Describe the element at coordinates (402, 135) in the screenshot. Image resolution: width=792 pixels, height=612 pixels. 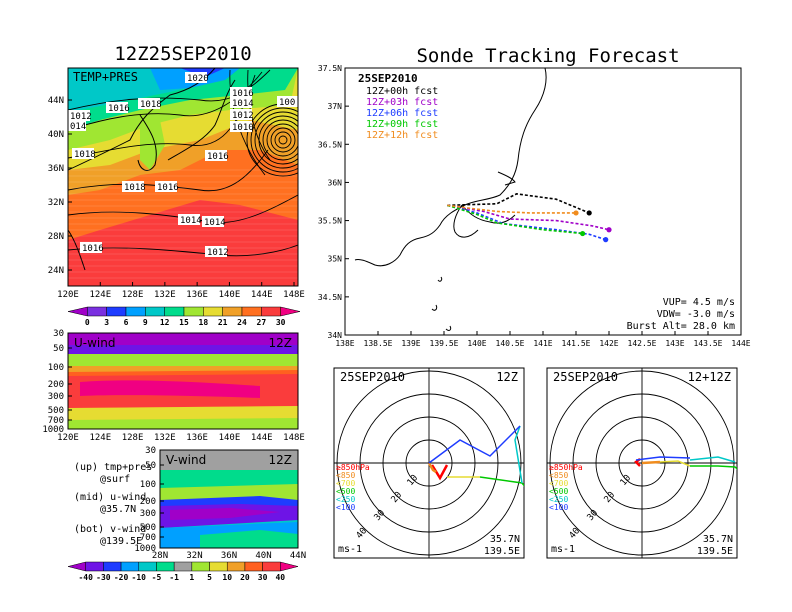
I see `track-legend-item: 12Z+12h fcst` at that location.